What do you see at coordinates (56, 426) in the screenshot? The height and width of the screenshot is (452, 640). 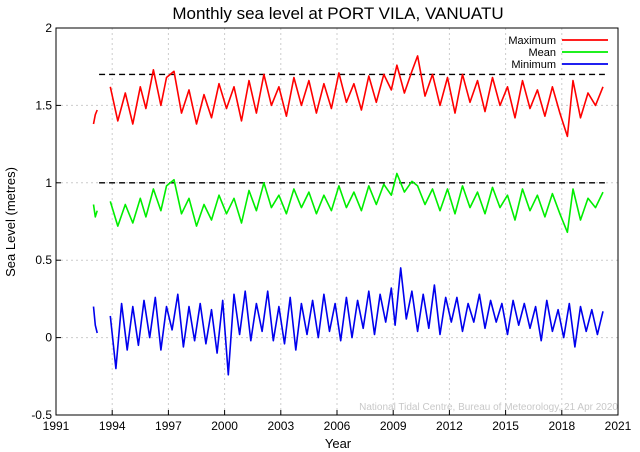 I see `x-tick-label: 1991` at bounding box center [56, 426].